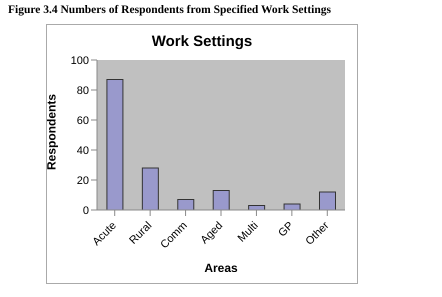 The height and width of the screenshot is (297, 442). Describe the element at coordinates (82, 90) in the screenshot. I see `y-tick-label: 80` at that location.